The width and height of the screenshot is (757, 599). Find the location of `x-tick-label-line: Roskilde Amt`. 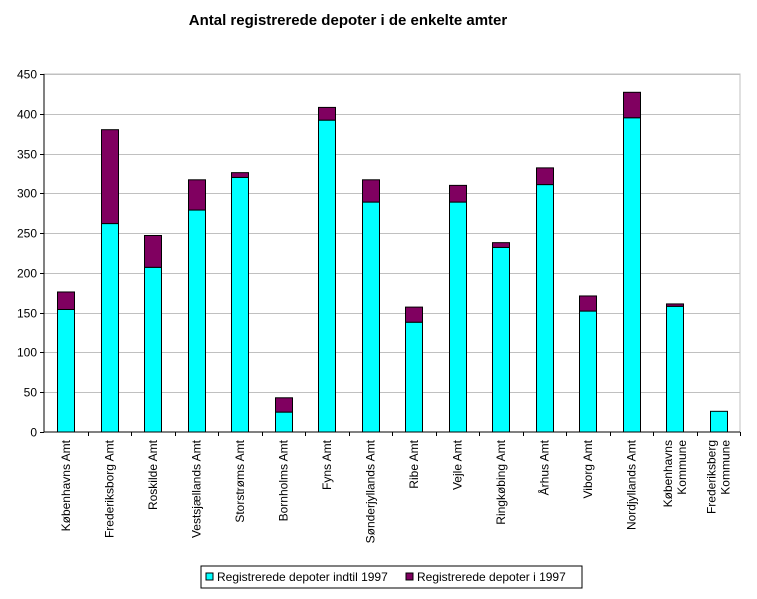

x-tick-label-line: Roskilde Amt is located at coordinates (153, 474).